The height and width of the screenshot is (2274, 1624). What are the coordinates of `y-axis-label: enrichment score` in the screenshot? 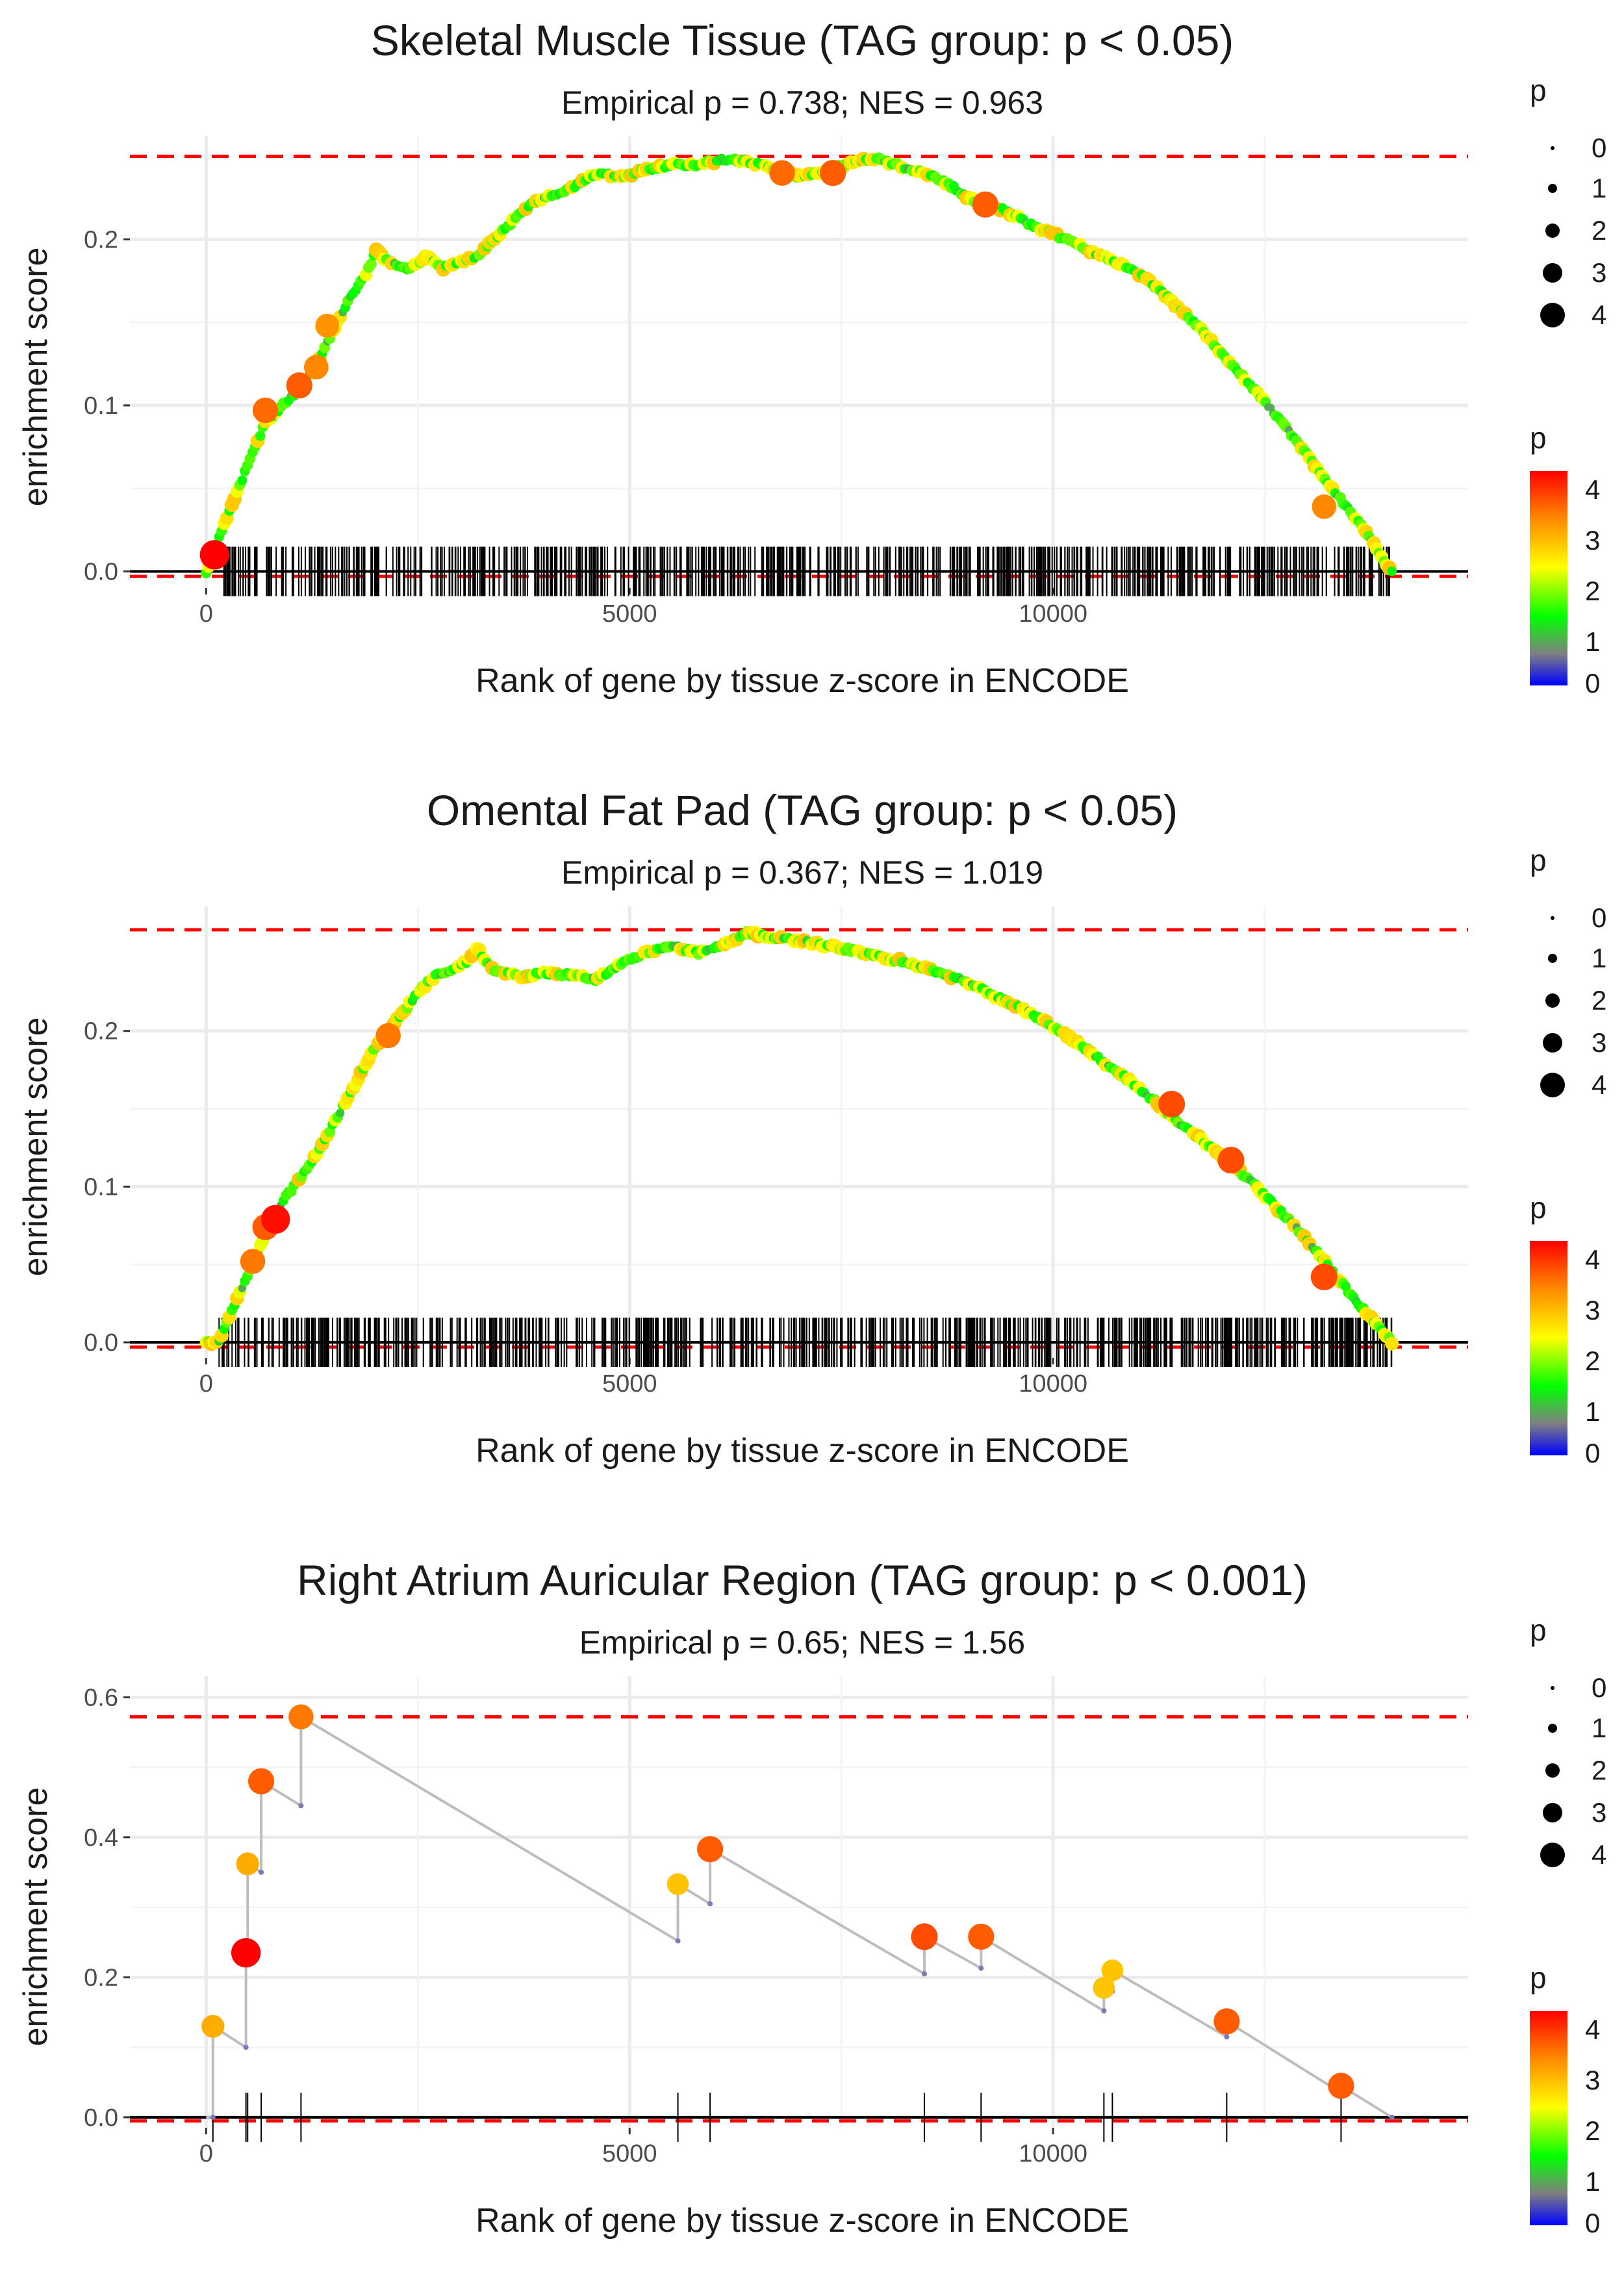 It's located at (36, 1147).